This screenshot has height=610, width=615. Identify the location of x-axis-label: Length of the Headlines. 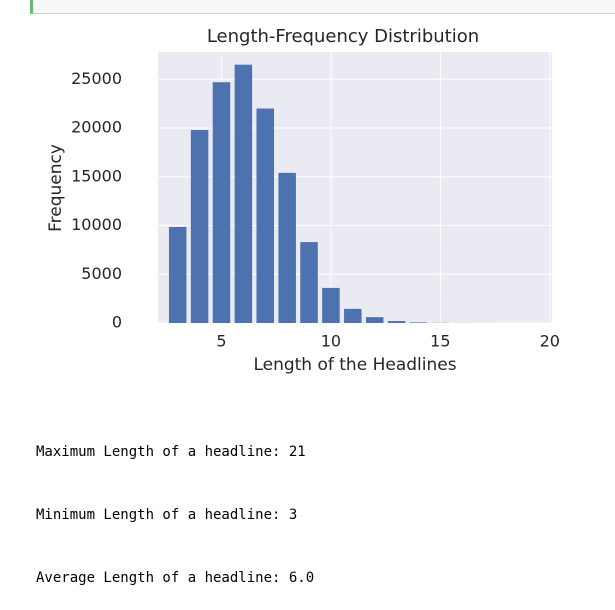
(354, 365).